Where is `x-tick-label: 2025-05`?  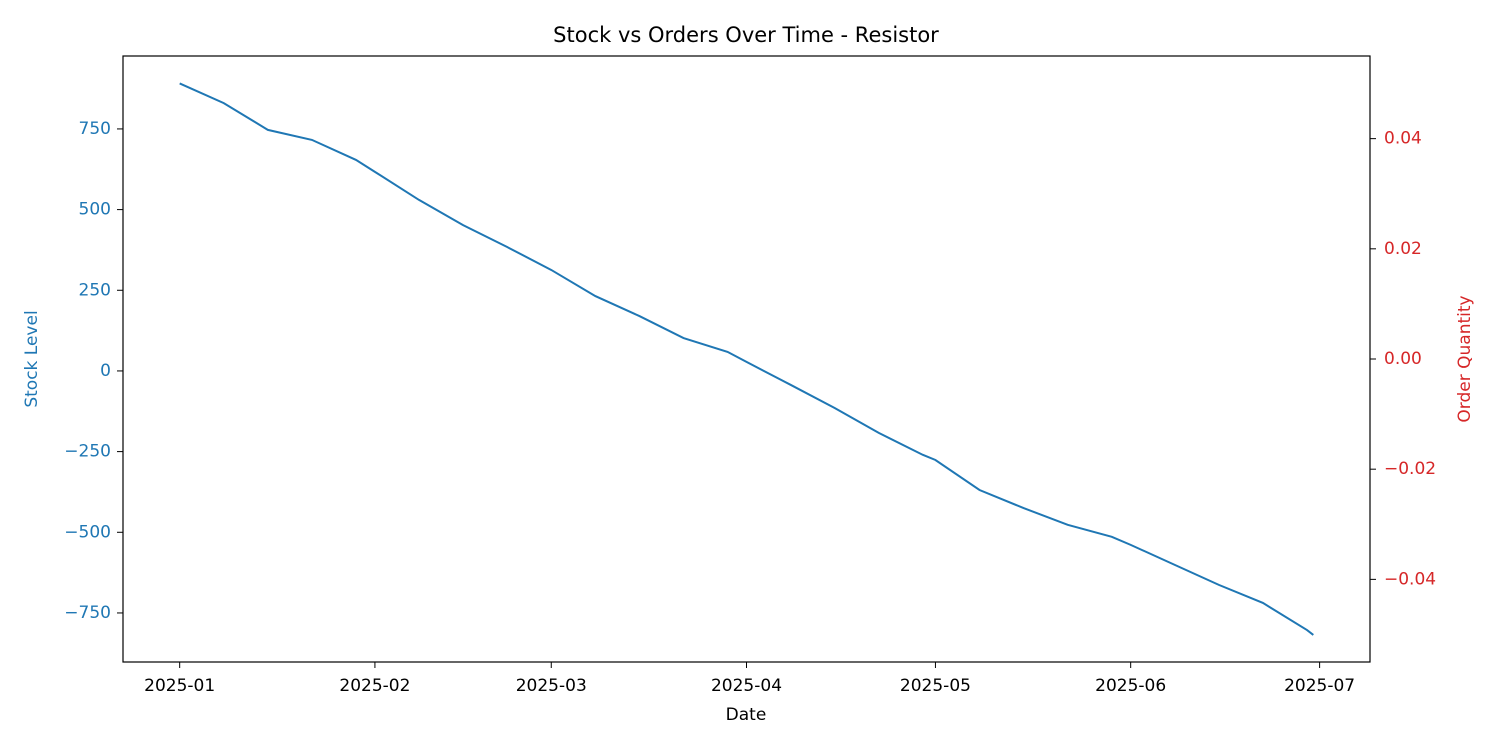
x-tick-label: 2025-05 is located at coordinates (935, 686).